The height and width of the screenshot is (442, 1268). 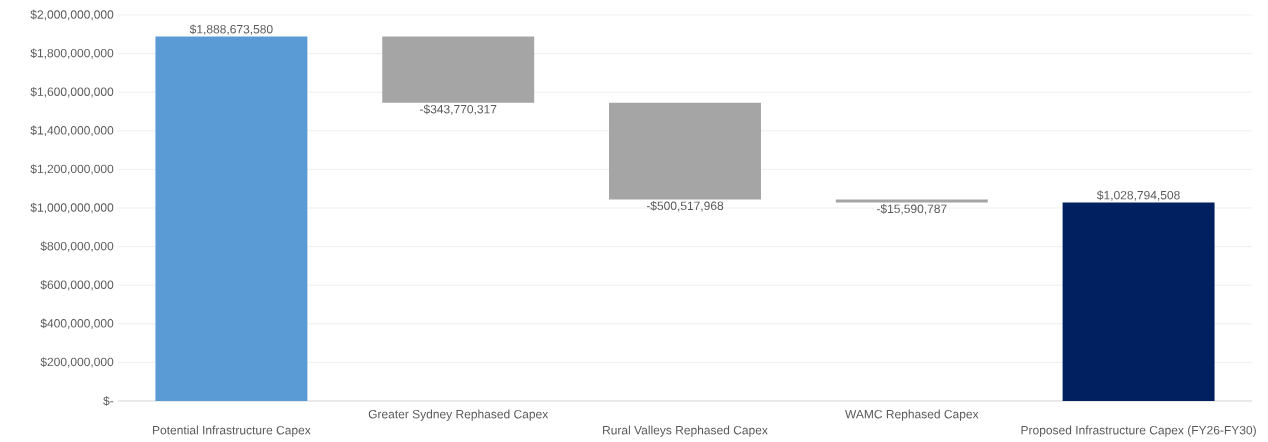 I want to click on x-tick-label: Potential Infrastructure Capex, so click(x=232, y=431).